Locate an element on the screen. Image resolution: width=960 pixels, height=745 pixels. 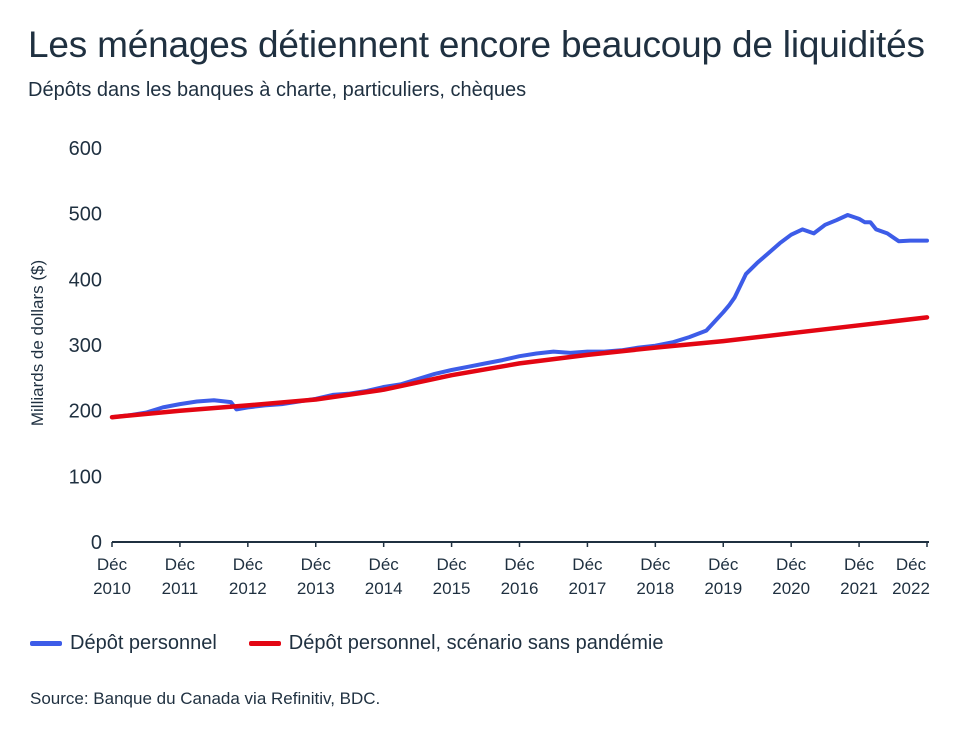
y-axis-label: Milliards de dollars ($) is located at coordinates (37, 343).